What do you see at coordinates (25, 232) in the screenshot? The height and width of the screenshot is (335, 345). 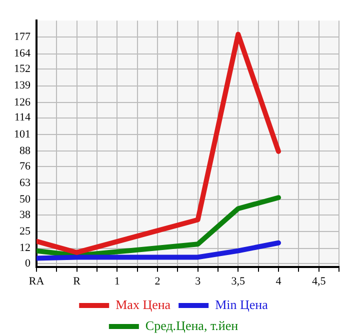 I see `y-tick-label: 25` at bounding box center [25, 232].